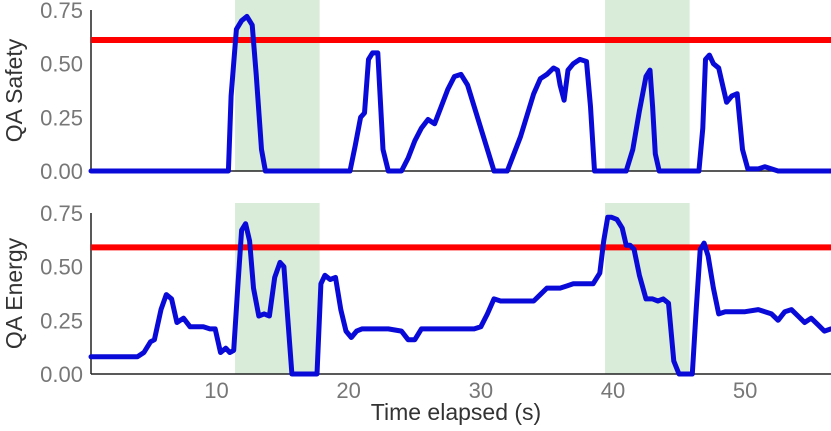  Describe the element at coordinates (348, 390) in the screenshot. I see `x-tick-label: 20` at that location.